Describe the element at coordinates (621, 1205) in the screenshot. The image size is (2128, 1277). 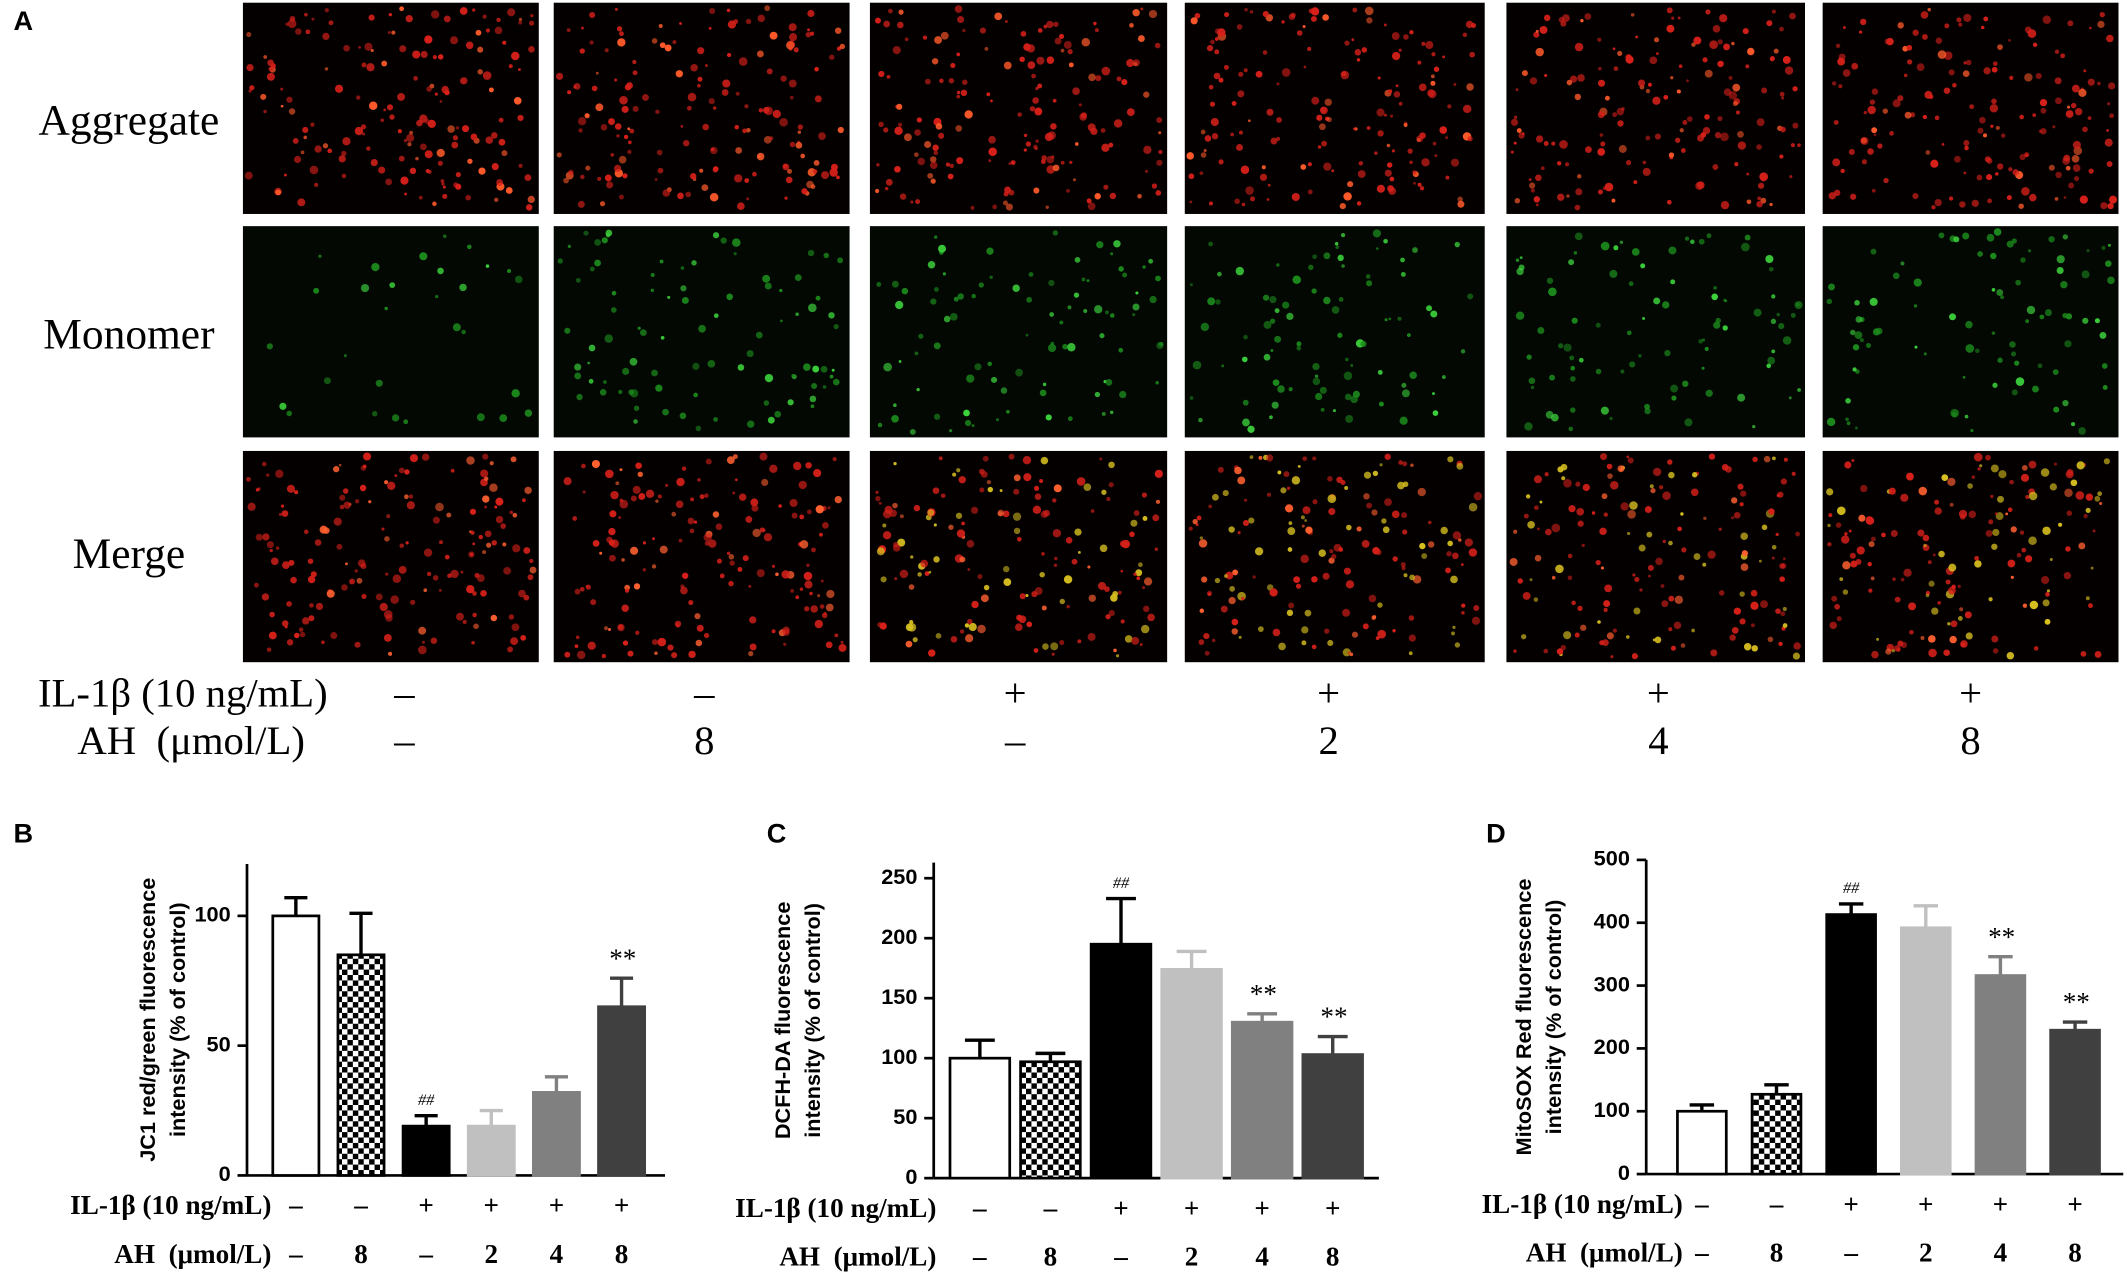
I see `condition-value: +` at that location.